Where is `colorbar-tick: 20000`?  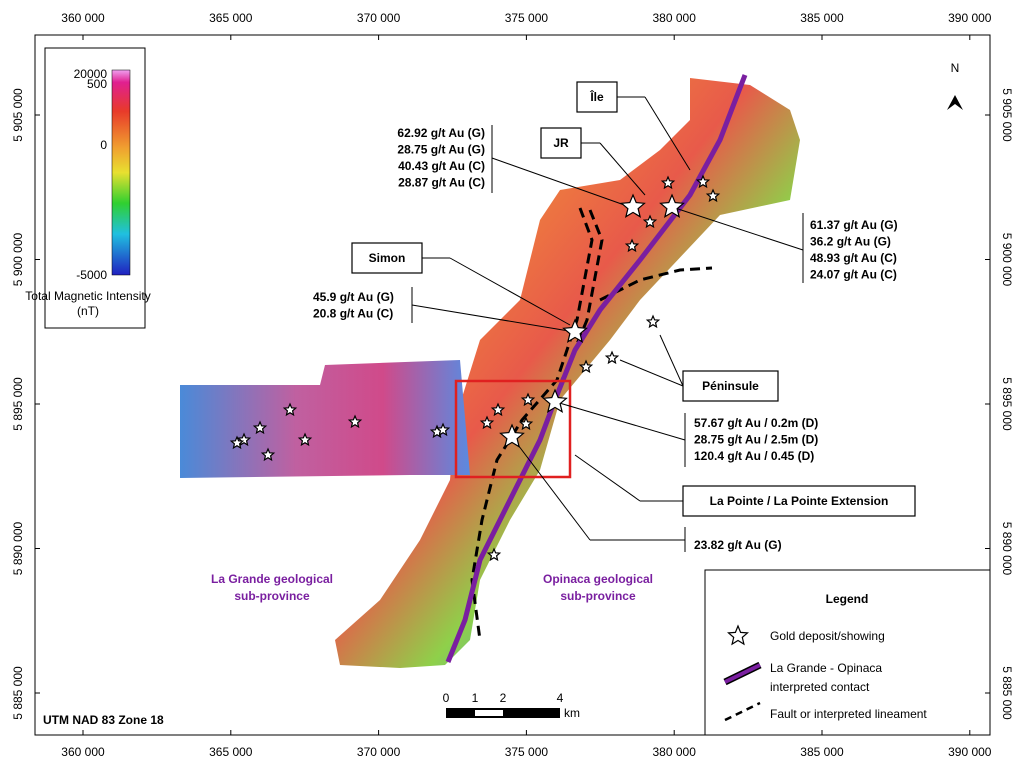 colorbar-tick: 20000 is located at coordinates (91, 74).